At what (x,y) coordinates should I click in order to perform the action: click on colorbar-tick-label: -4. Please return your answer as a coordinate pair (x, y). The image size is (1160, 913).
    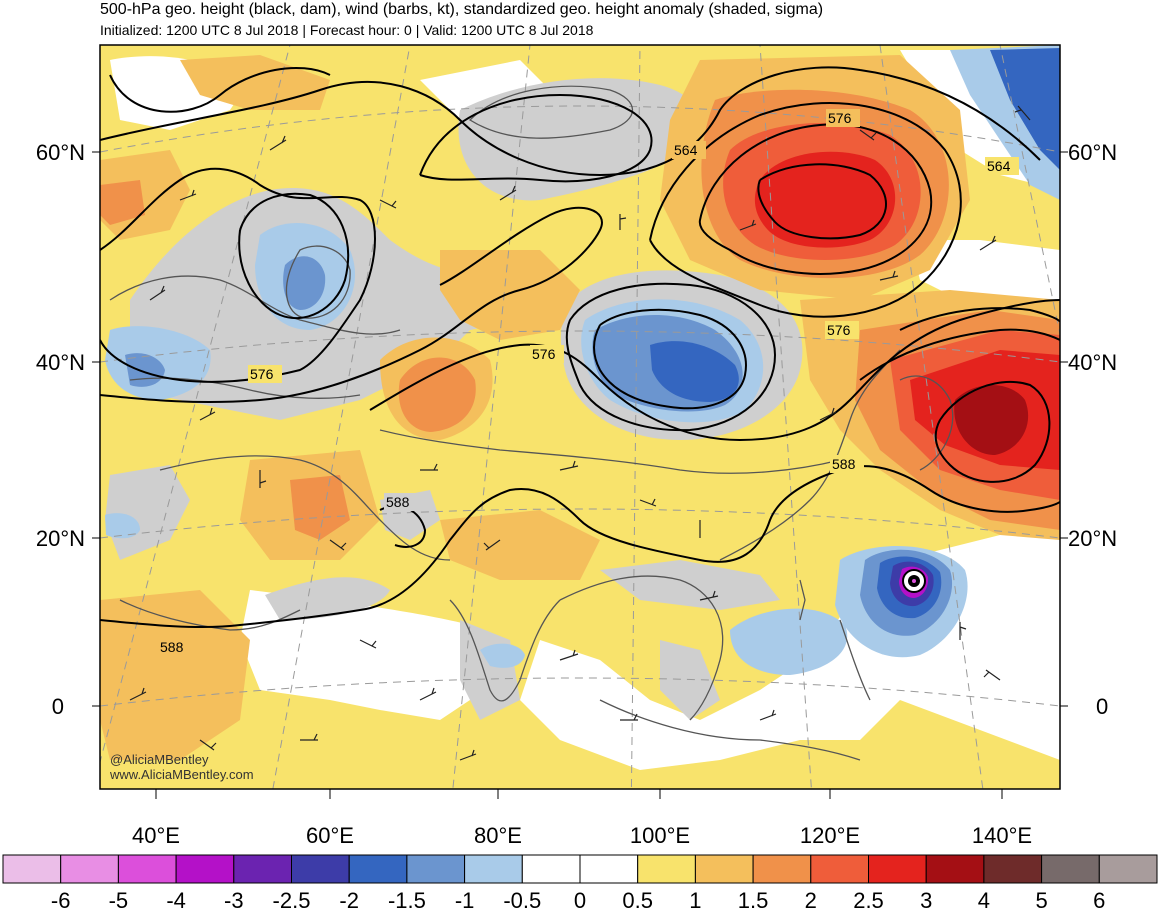
    Looking at the image, I should click on (176, 900).